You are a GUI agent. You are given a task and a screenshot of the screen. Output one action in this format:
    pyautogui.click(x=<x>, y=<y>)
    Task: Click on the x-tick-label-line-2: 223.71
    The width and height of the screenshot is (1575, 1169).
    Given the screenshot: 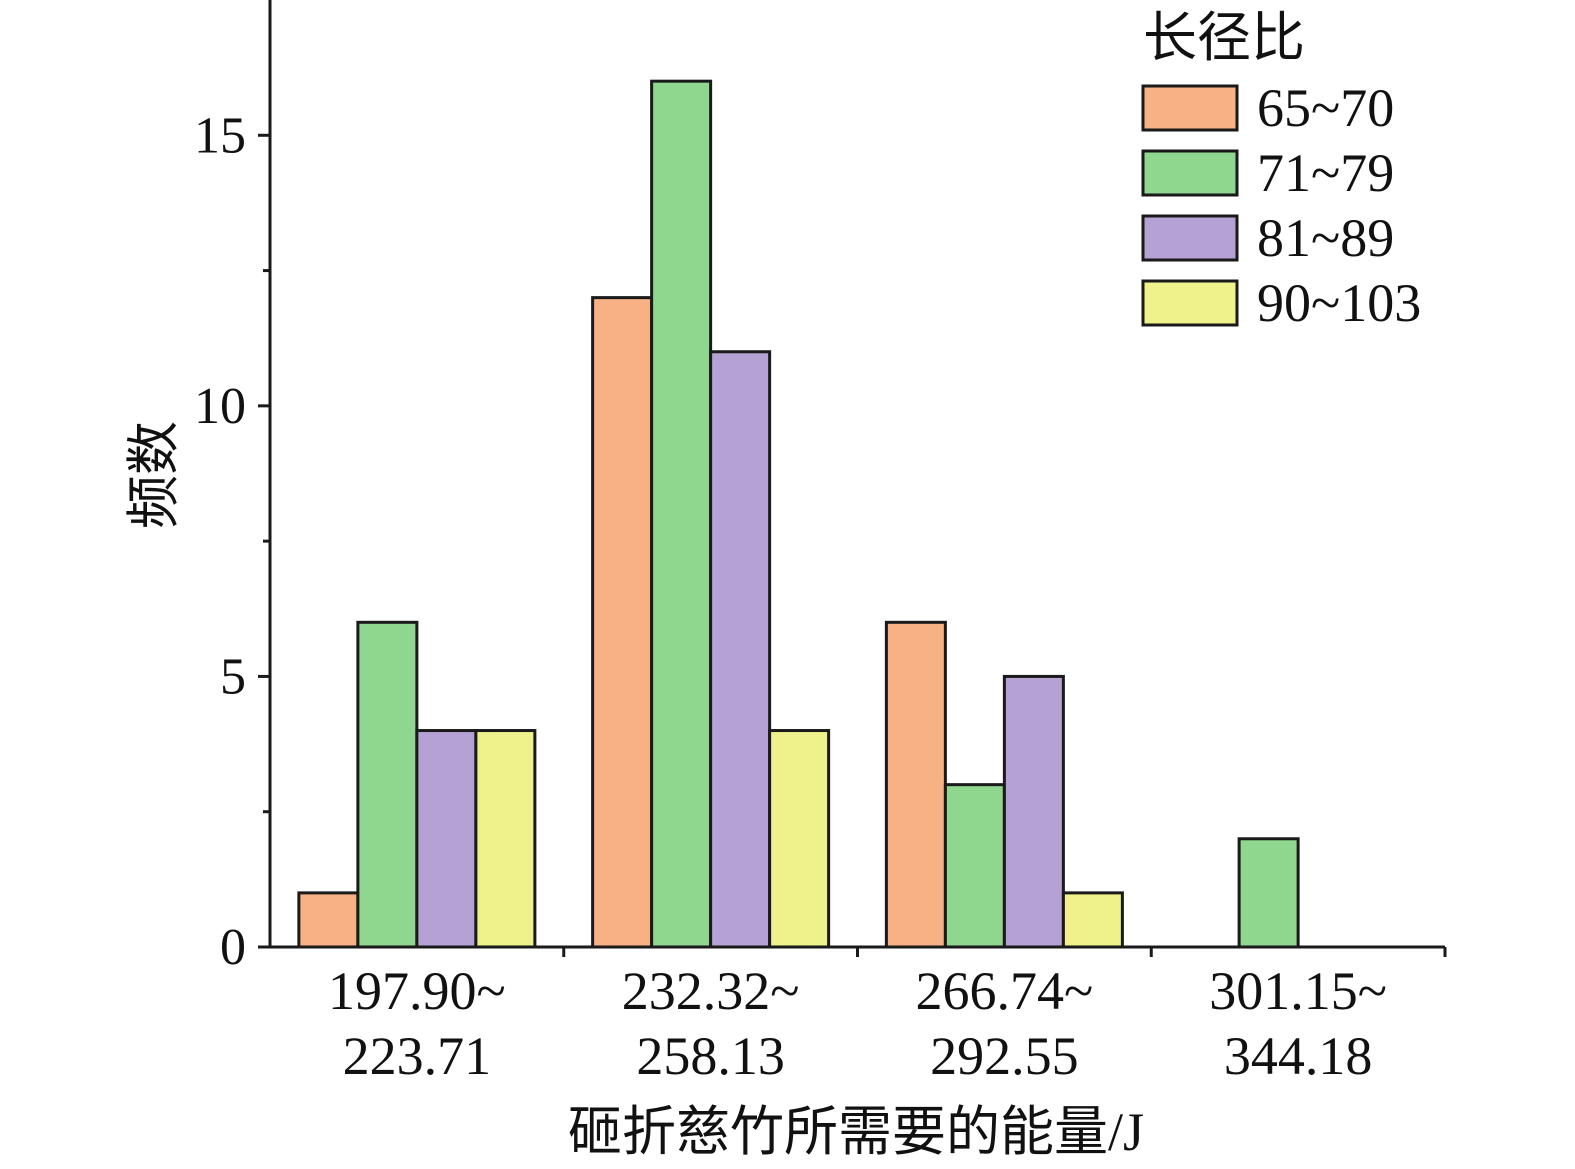 What is the action you would take?
    pyautogui.click(x=417, y=1056)
    